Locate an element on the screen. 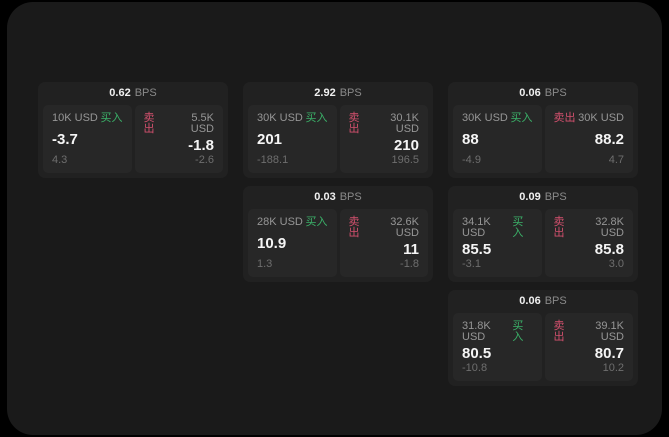  buy-price: 201 is located at coordinates (270, 139).